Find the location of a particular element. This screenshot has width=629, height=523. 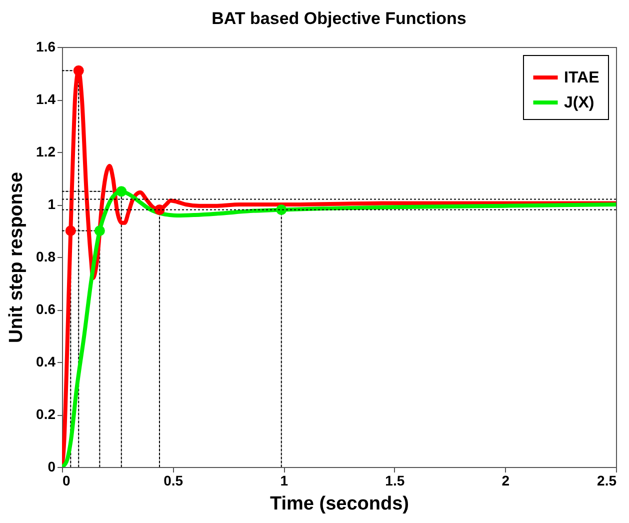

x-tick-label: 2 is located at coordinates (506, 480).